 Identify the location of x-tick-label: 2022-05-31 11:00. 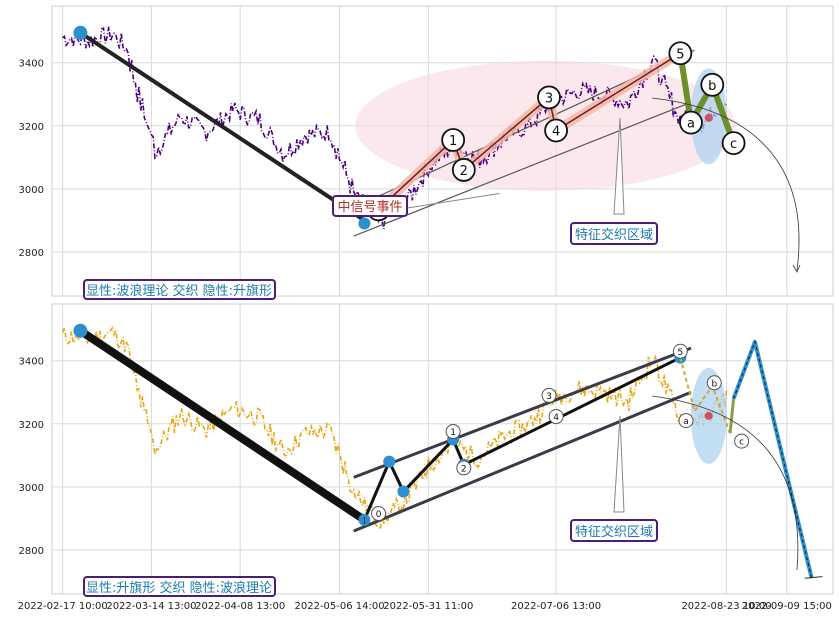
(428, 606).